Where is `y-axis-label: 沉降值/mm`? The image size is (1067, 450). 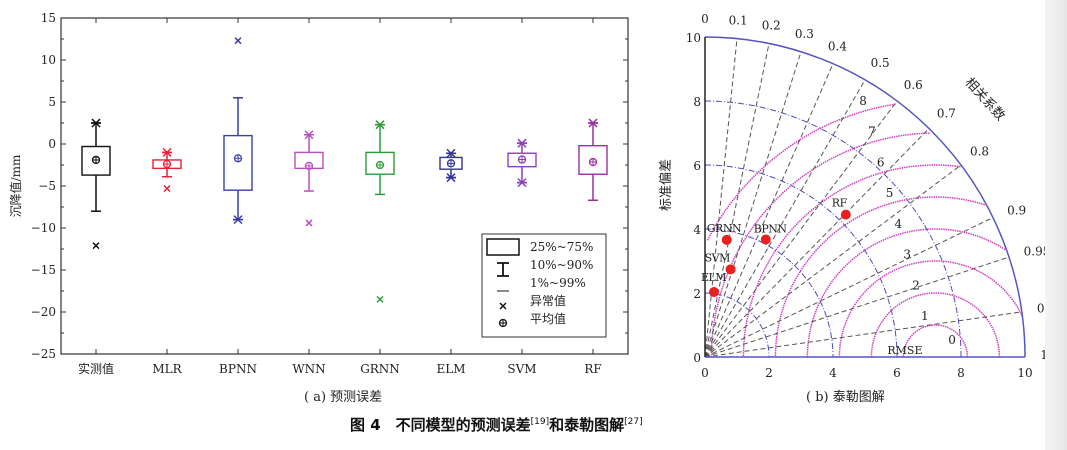 y-axis-label: 沉降值/mm is located at coordinates (15, 185).